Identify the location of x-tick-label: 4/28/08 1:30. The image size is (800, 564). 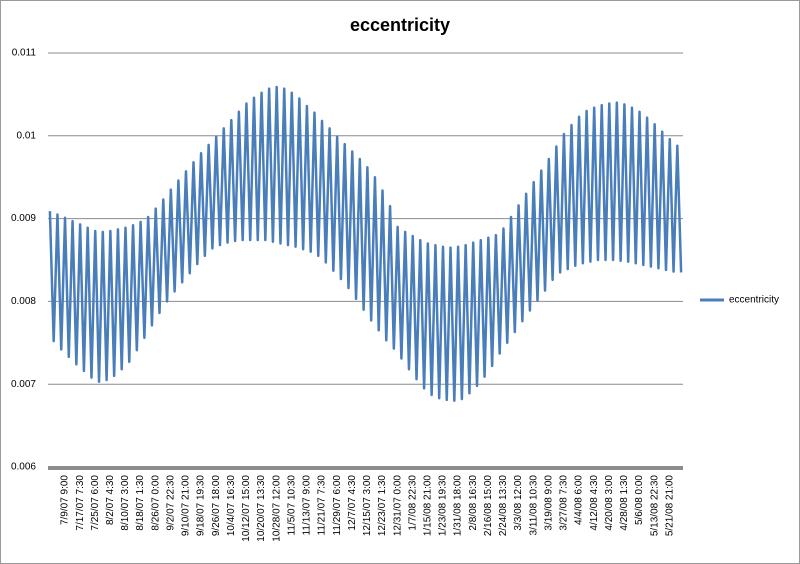
(624, 503).